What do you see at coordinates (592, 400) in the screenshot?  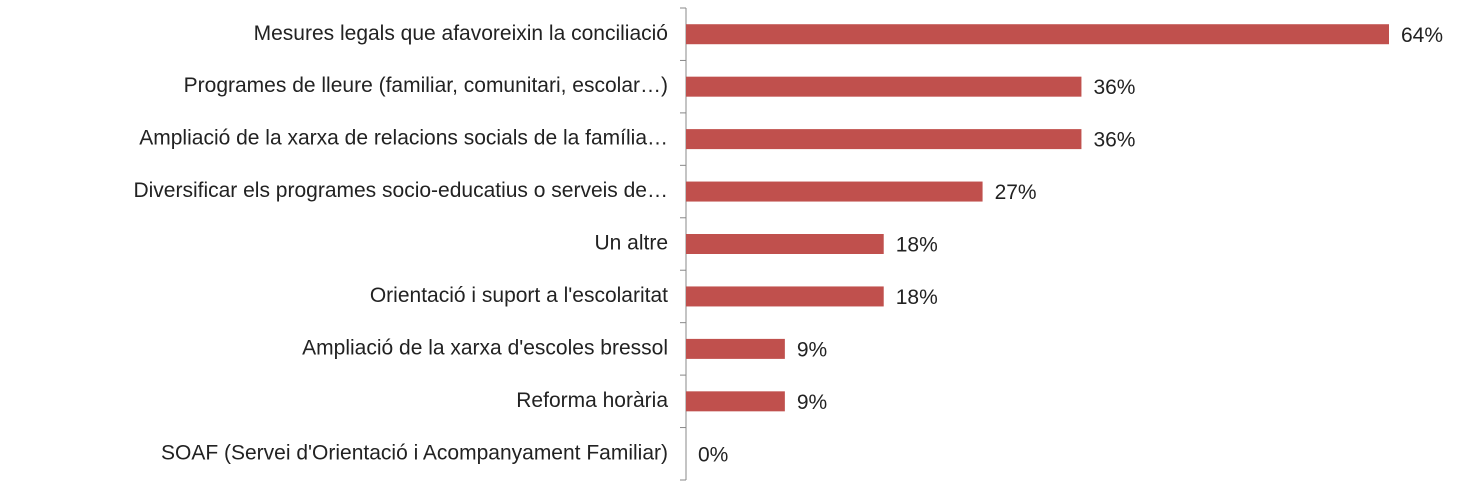 I see `y-tick-label: Reforma horària` at bounding box center [592, 400].